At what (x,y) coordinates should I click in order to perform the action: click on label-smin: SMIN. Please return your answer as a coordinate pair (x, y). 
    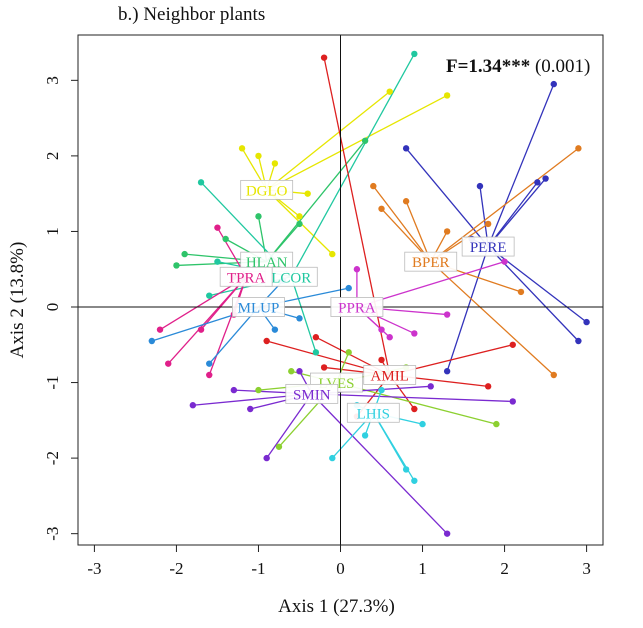
    Looking at the image, I should click on (312, 393).